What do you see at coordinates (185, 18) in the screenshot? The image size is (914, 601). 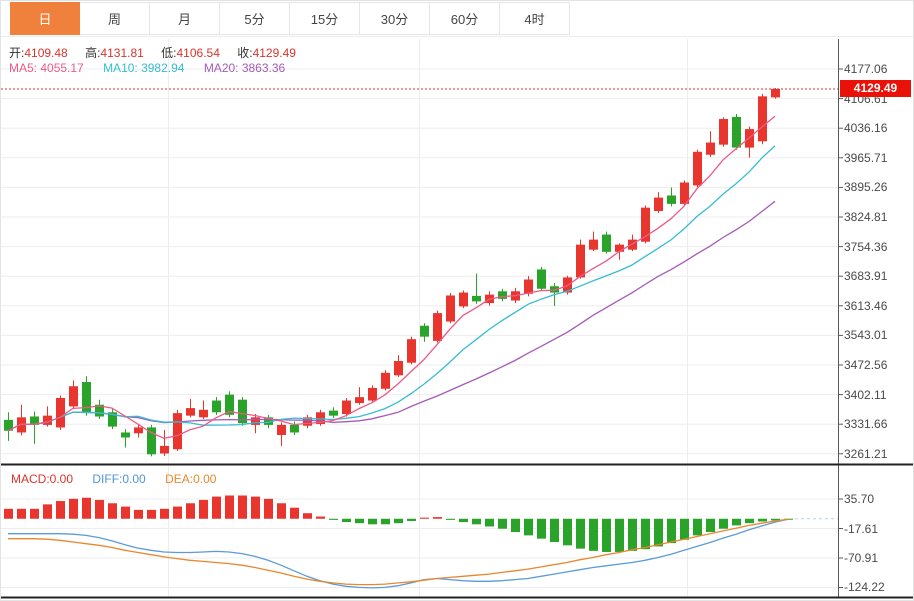 I see `tab-month: 月` at bounding box center [185, 18].